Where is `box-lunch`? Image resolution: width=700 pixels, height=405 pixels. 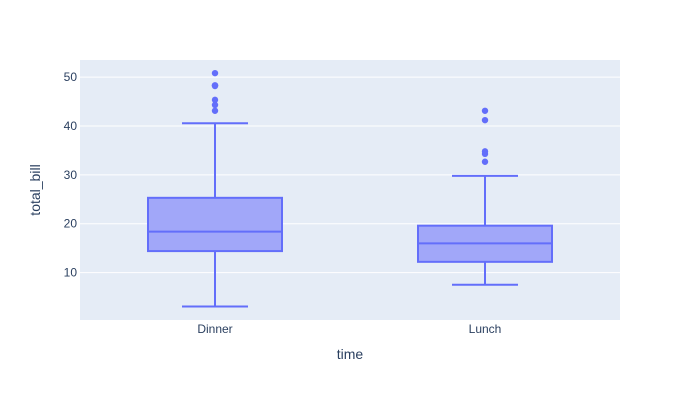 box-lunch is located at coordinates (485, 196).